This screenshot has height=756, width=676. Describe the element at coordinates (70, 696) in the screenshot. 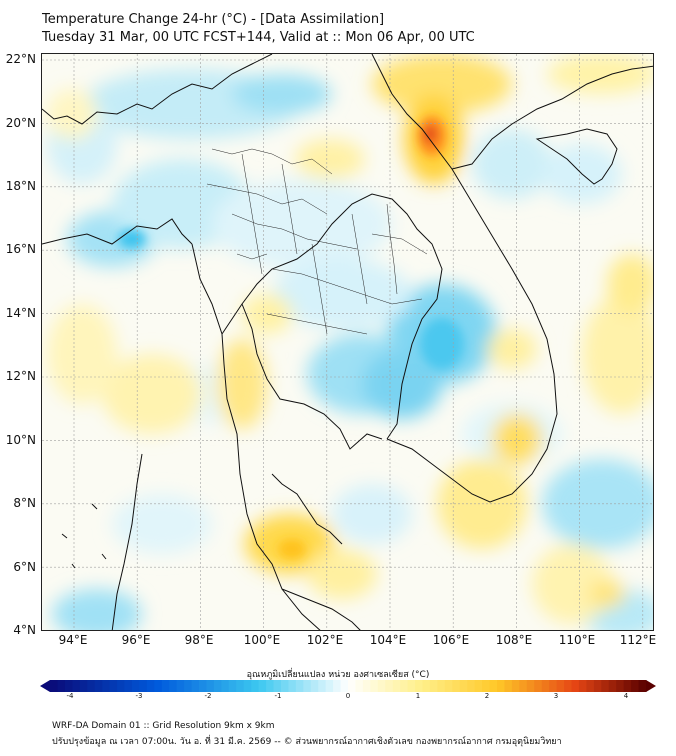

I see `colorbar-tick: -4` at that location.